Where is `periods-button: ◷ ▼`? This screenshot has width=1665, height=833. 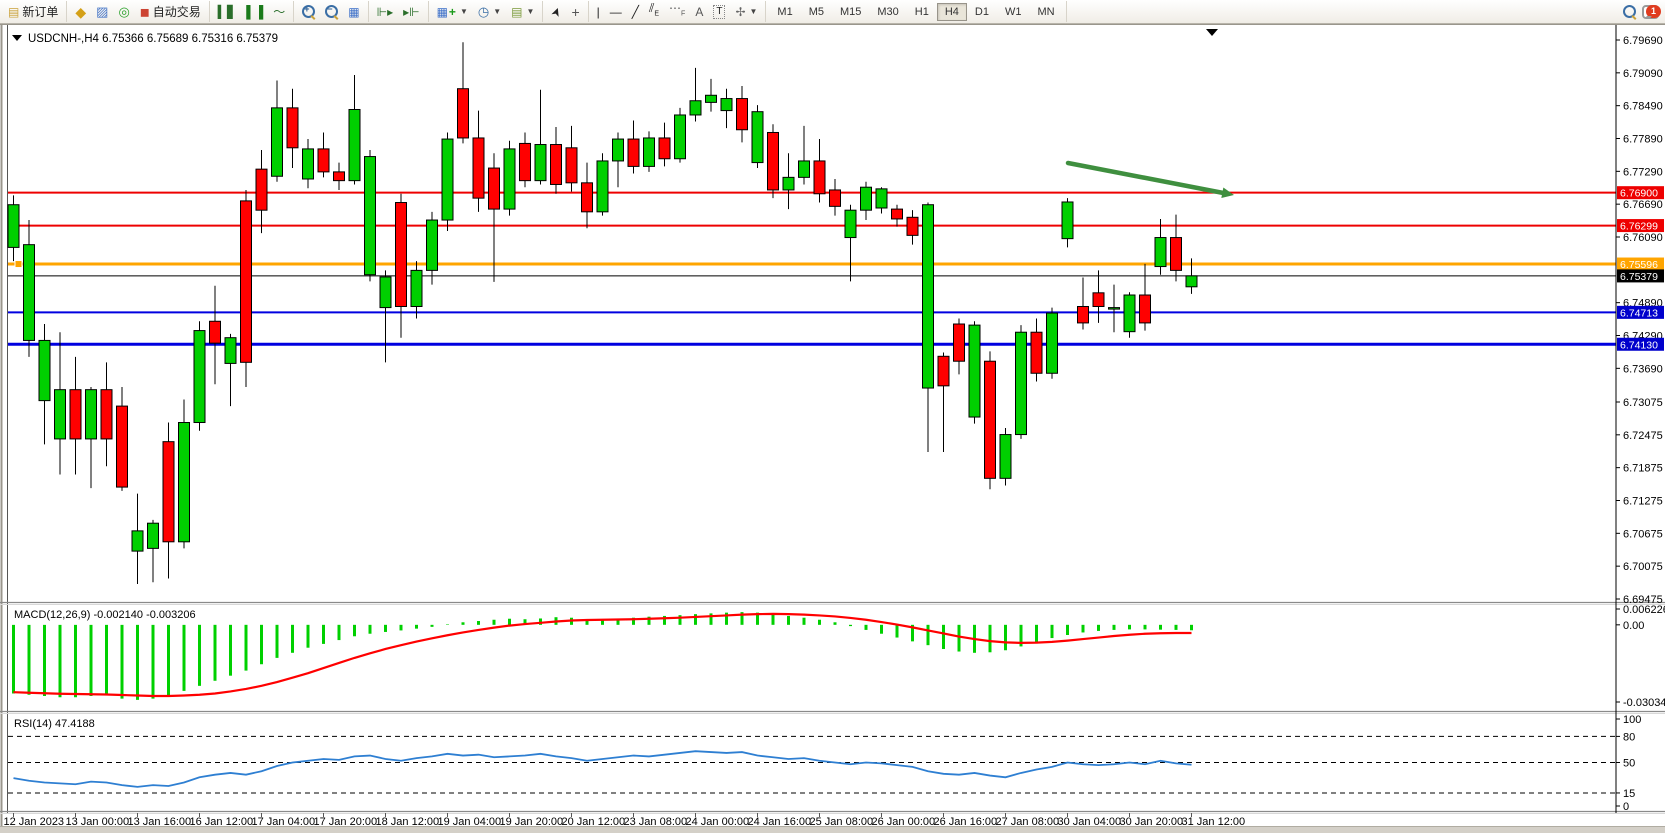 periods-button: ◷ ▼ is located at coordinates (489, 11).